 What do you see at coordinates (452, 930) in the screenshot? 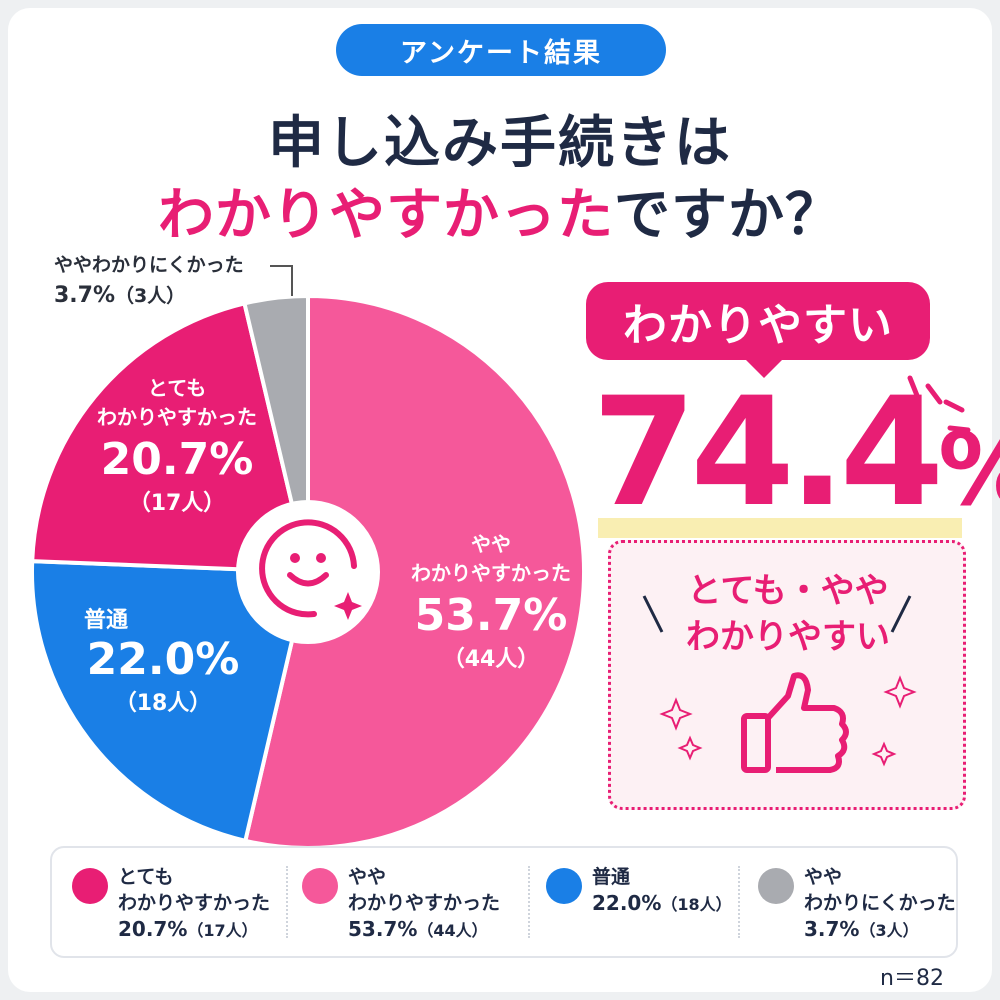
I see `legend-count: （44人）` at bounding box center [452, 930].